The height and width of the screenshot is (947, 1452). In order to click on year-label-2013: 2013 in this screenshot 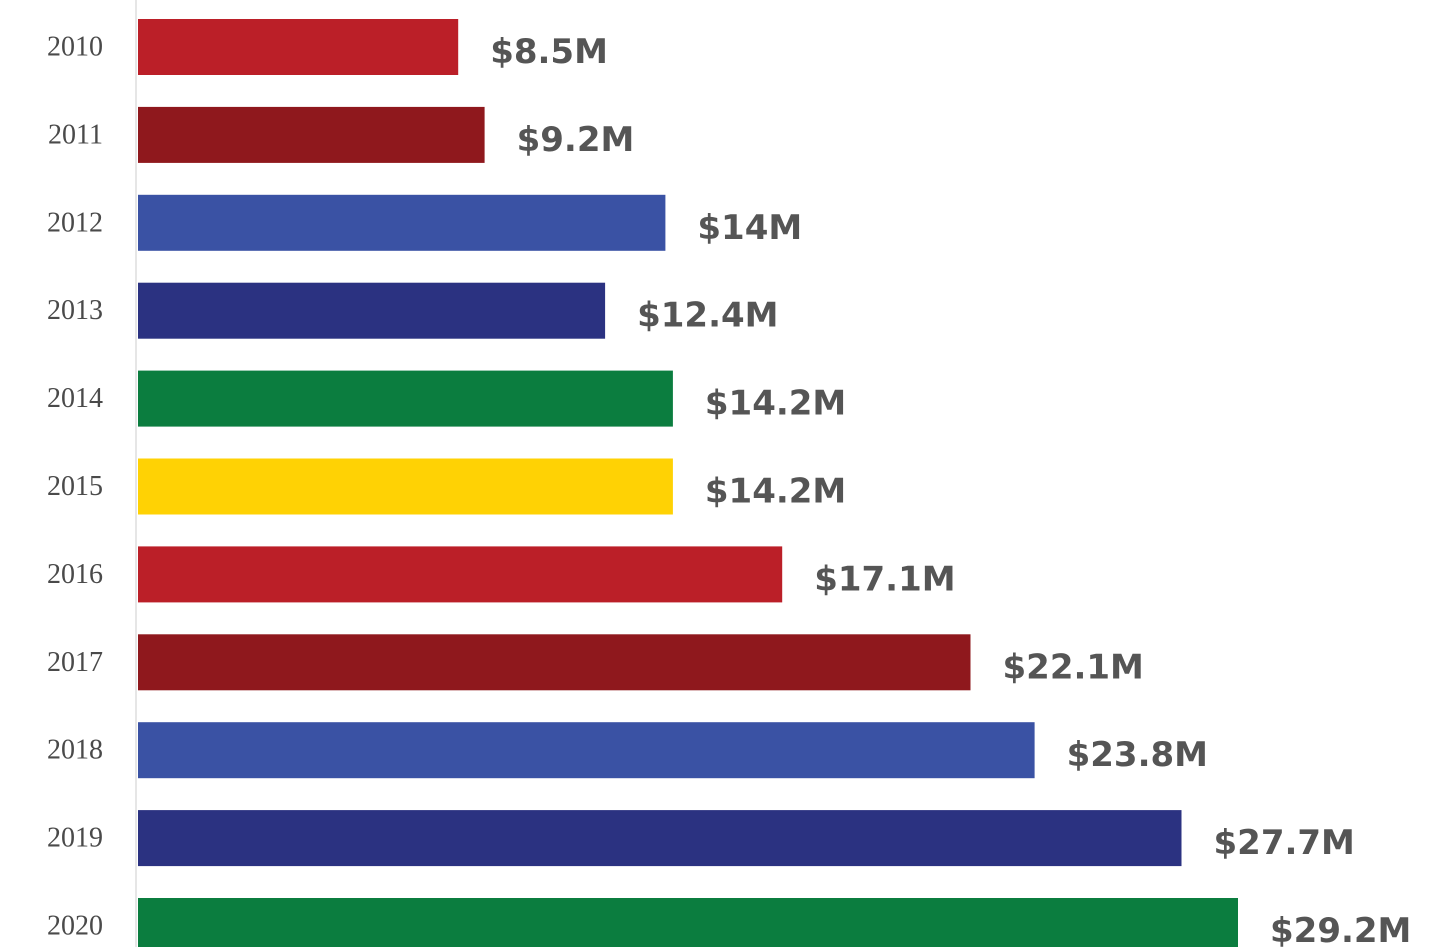, I will do `click(75, 310)`.